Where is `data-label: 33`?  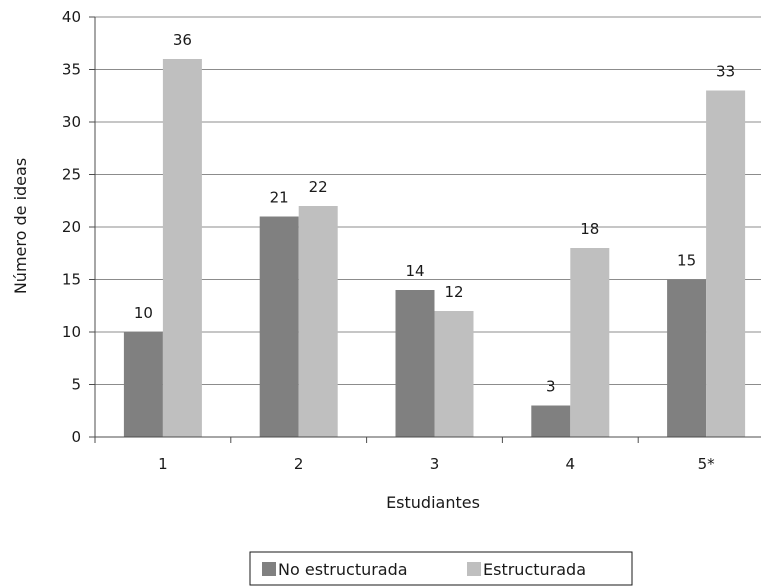 data-label: 33 is located at coordinates (725, 72).